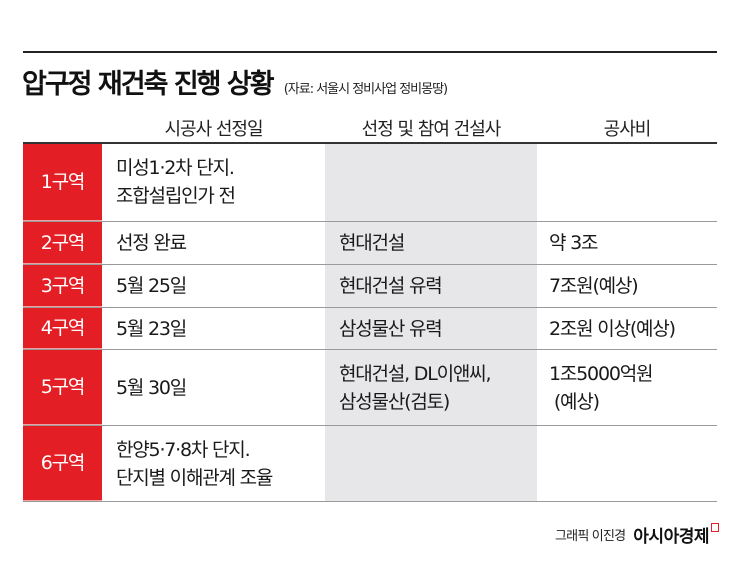 This screenshot has width=745, height=587. What do you see at coordinates (148, 84) in the screenshot?
I see `page-title: 압구정 재건축 진행 상황` at bounding box center [148, 84].